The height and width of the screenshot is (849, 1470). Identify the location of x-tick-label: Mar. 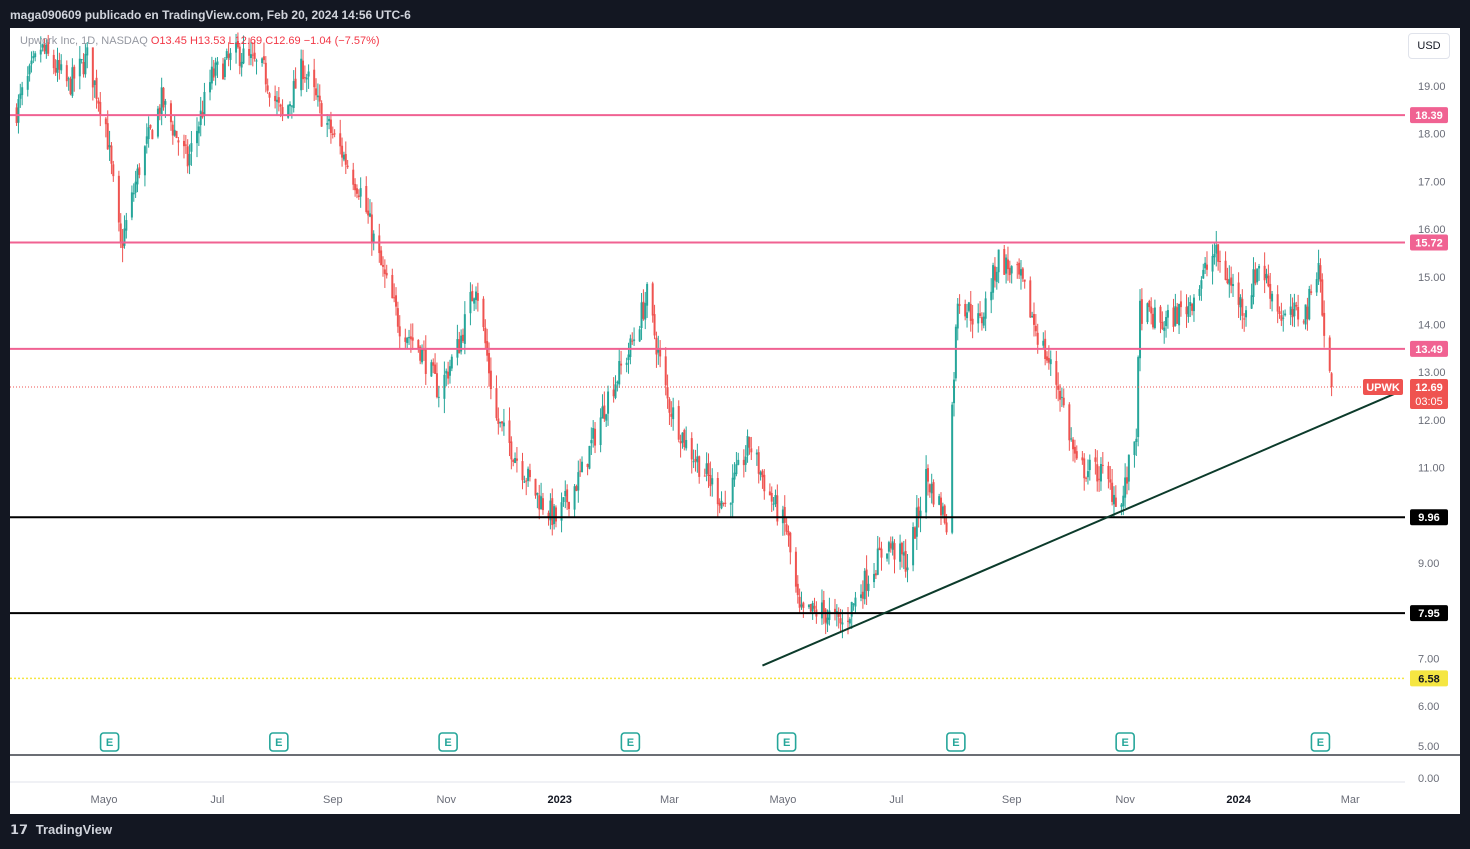
(1350, 800).